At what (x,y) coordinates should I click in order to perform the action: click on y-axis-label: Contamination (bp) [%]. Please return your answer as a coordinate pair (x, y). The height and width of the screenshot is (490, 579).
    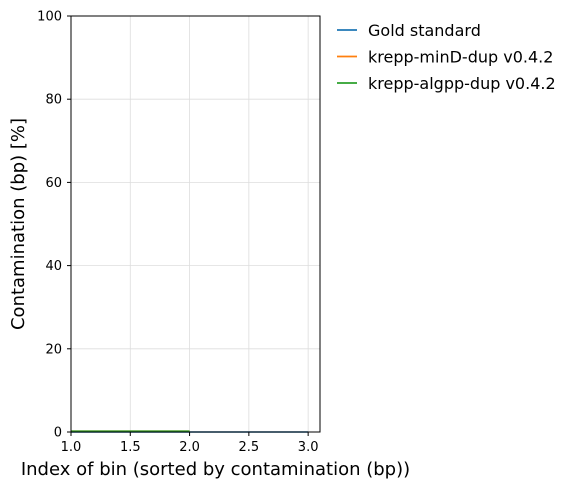
    Looking at the image, I should click on (18, 224).